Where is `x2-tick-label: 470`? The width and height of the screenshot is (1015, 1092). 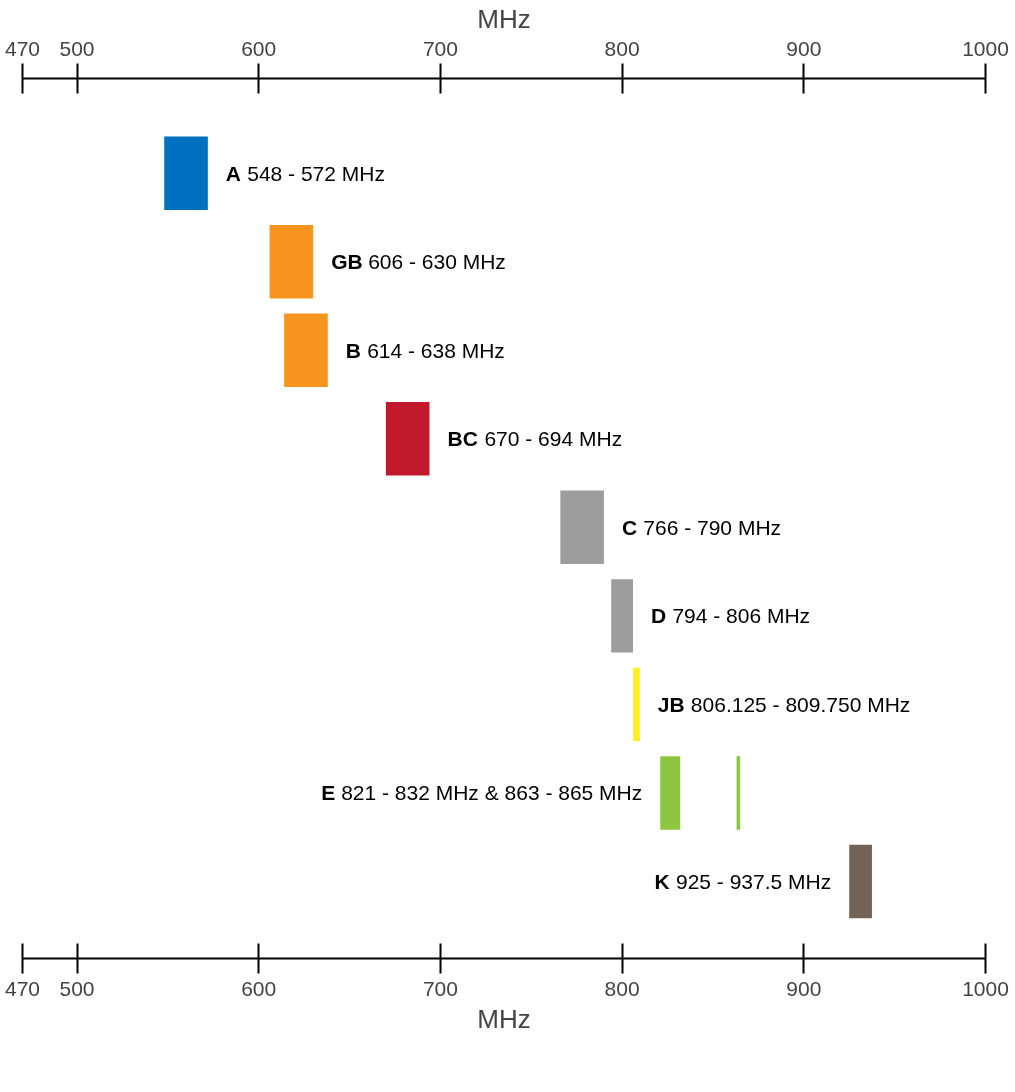
x2-tick-label: 470 is located at coordinates (22, 48).